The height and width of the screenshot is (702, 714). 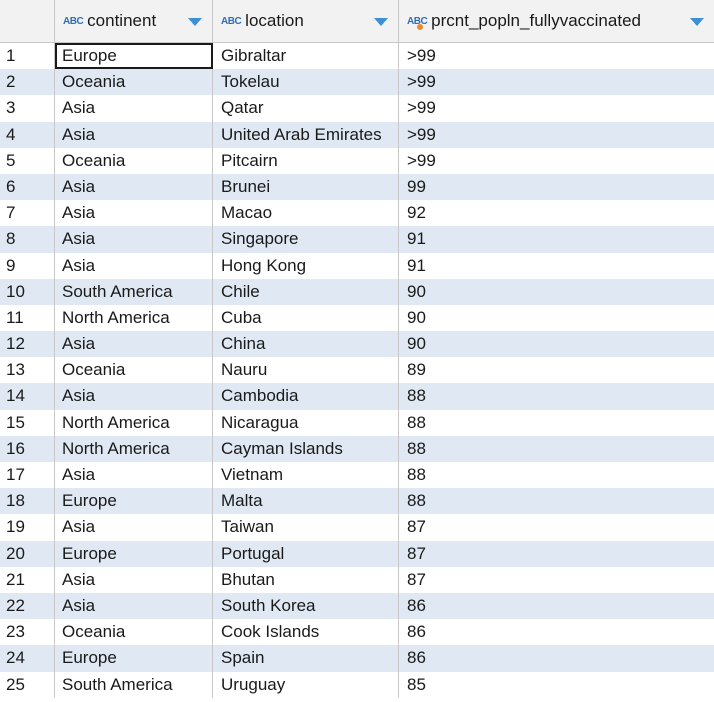 I want to click on table-row: 20 Europe Portugal 87, so click(x=357, y=553).